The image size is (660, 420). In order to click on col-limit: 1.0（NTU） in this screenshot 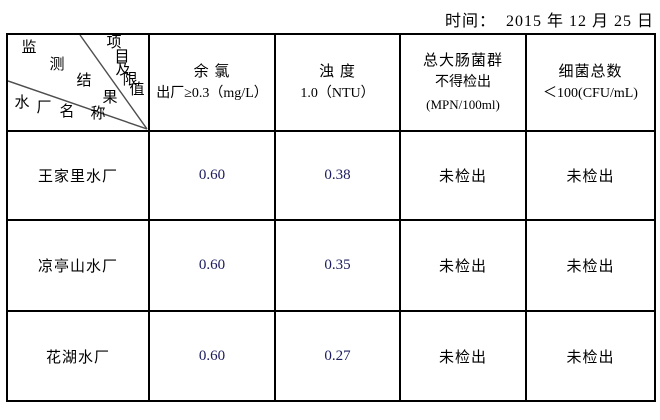, I will do `click(337, 93)`.